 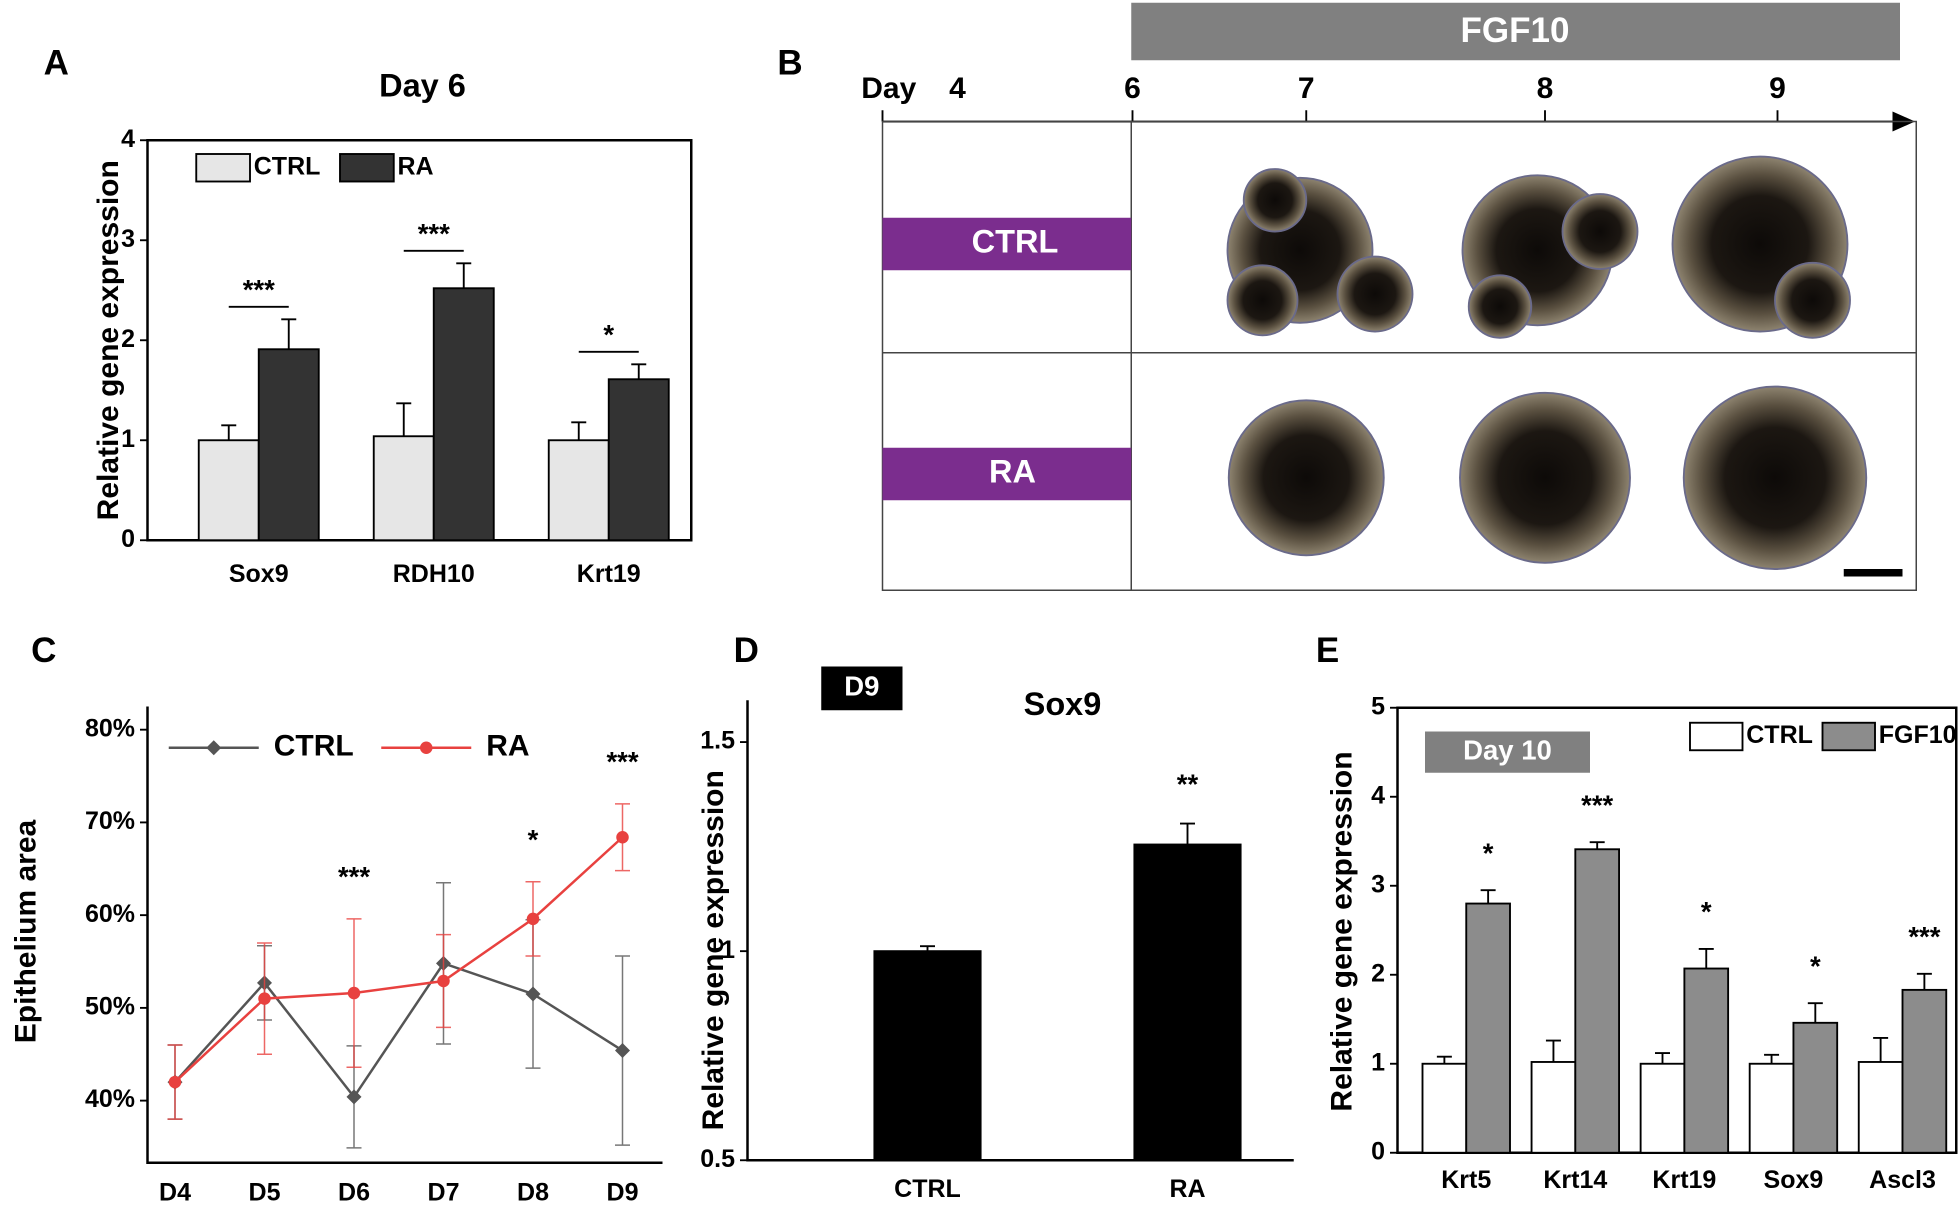 What do you see at coordinates (422, 85) in the screenshot?
I see `chart-title: Day 6` at bounding box center [422, 85].